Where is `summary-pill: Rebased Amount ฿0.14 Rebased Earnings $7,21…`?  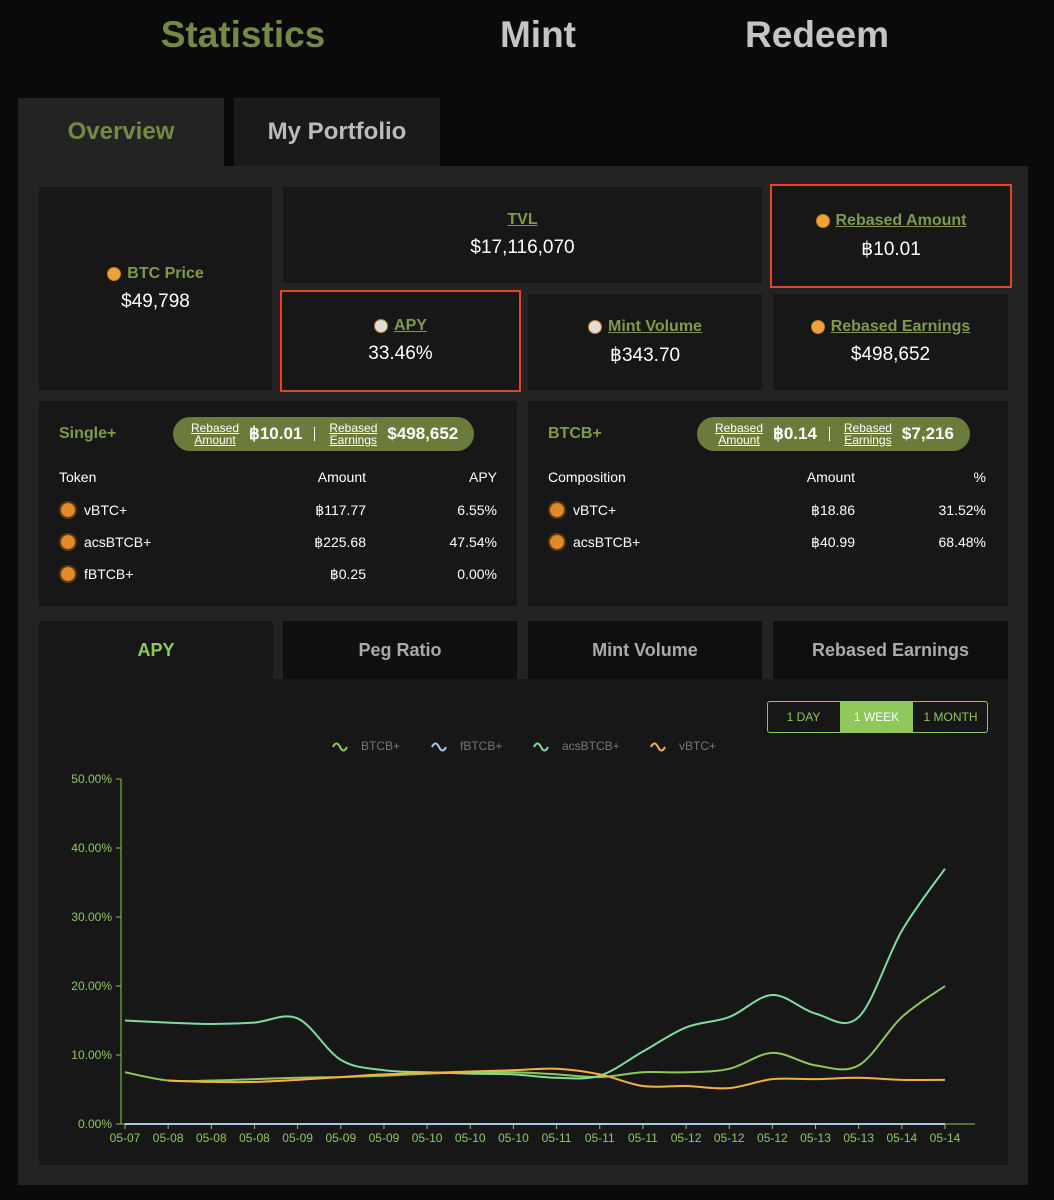
summary-pill: Rebased Amount ฿0.14 Rebased Earnings $7,21… is located at coordinates (833, 434).